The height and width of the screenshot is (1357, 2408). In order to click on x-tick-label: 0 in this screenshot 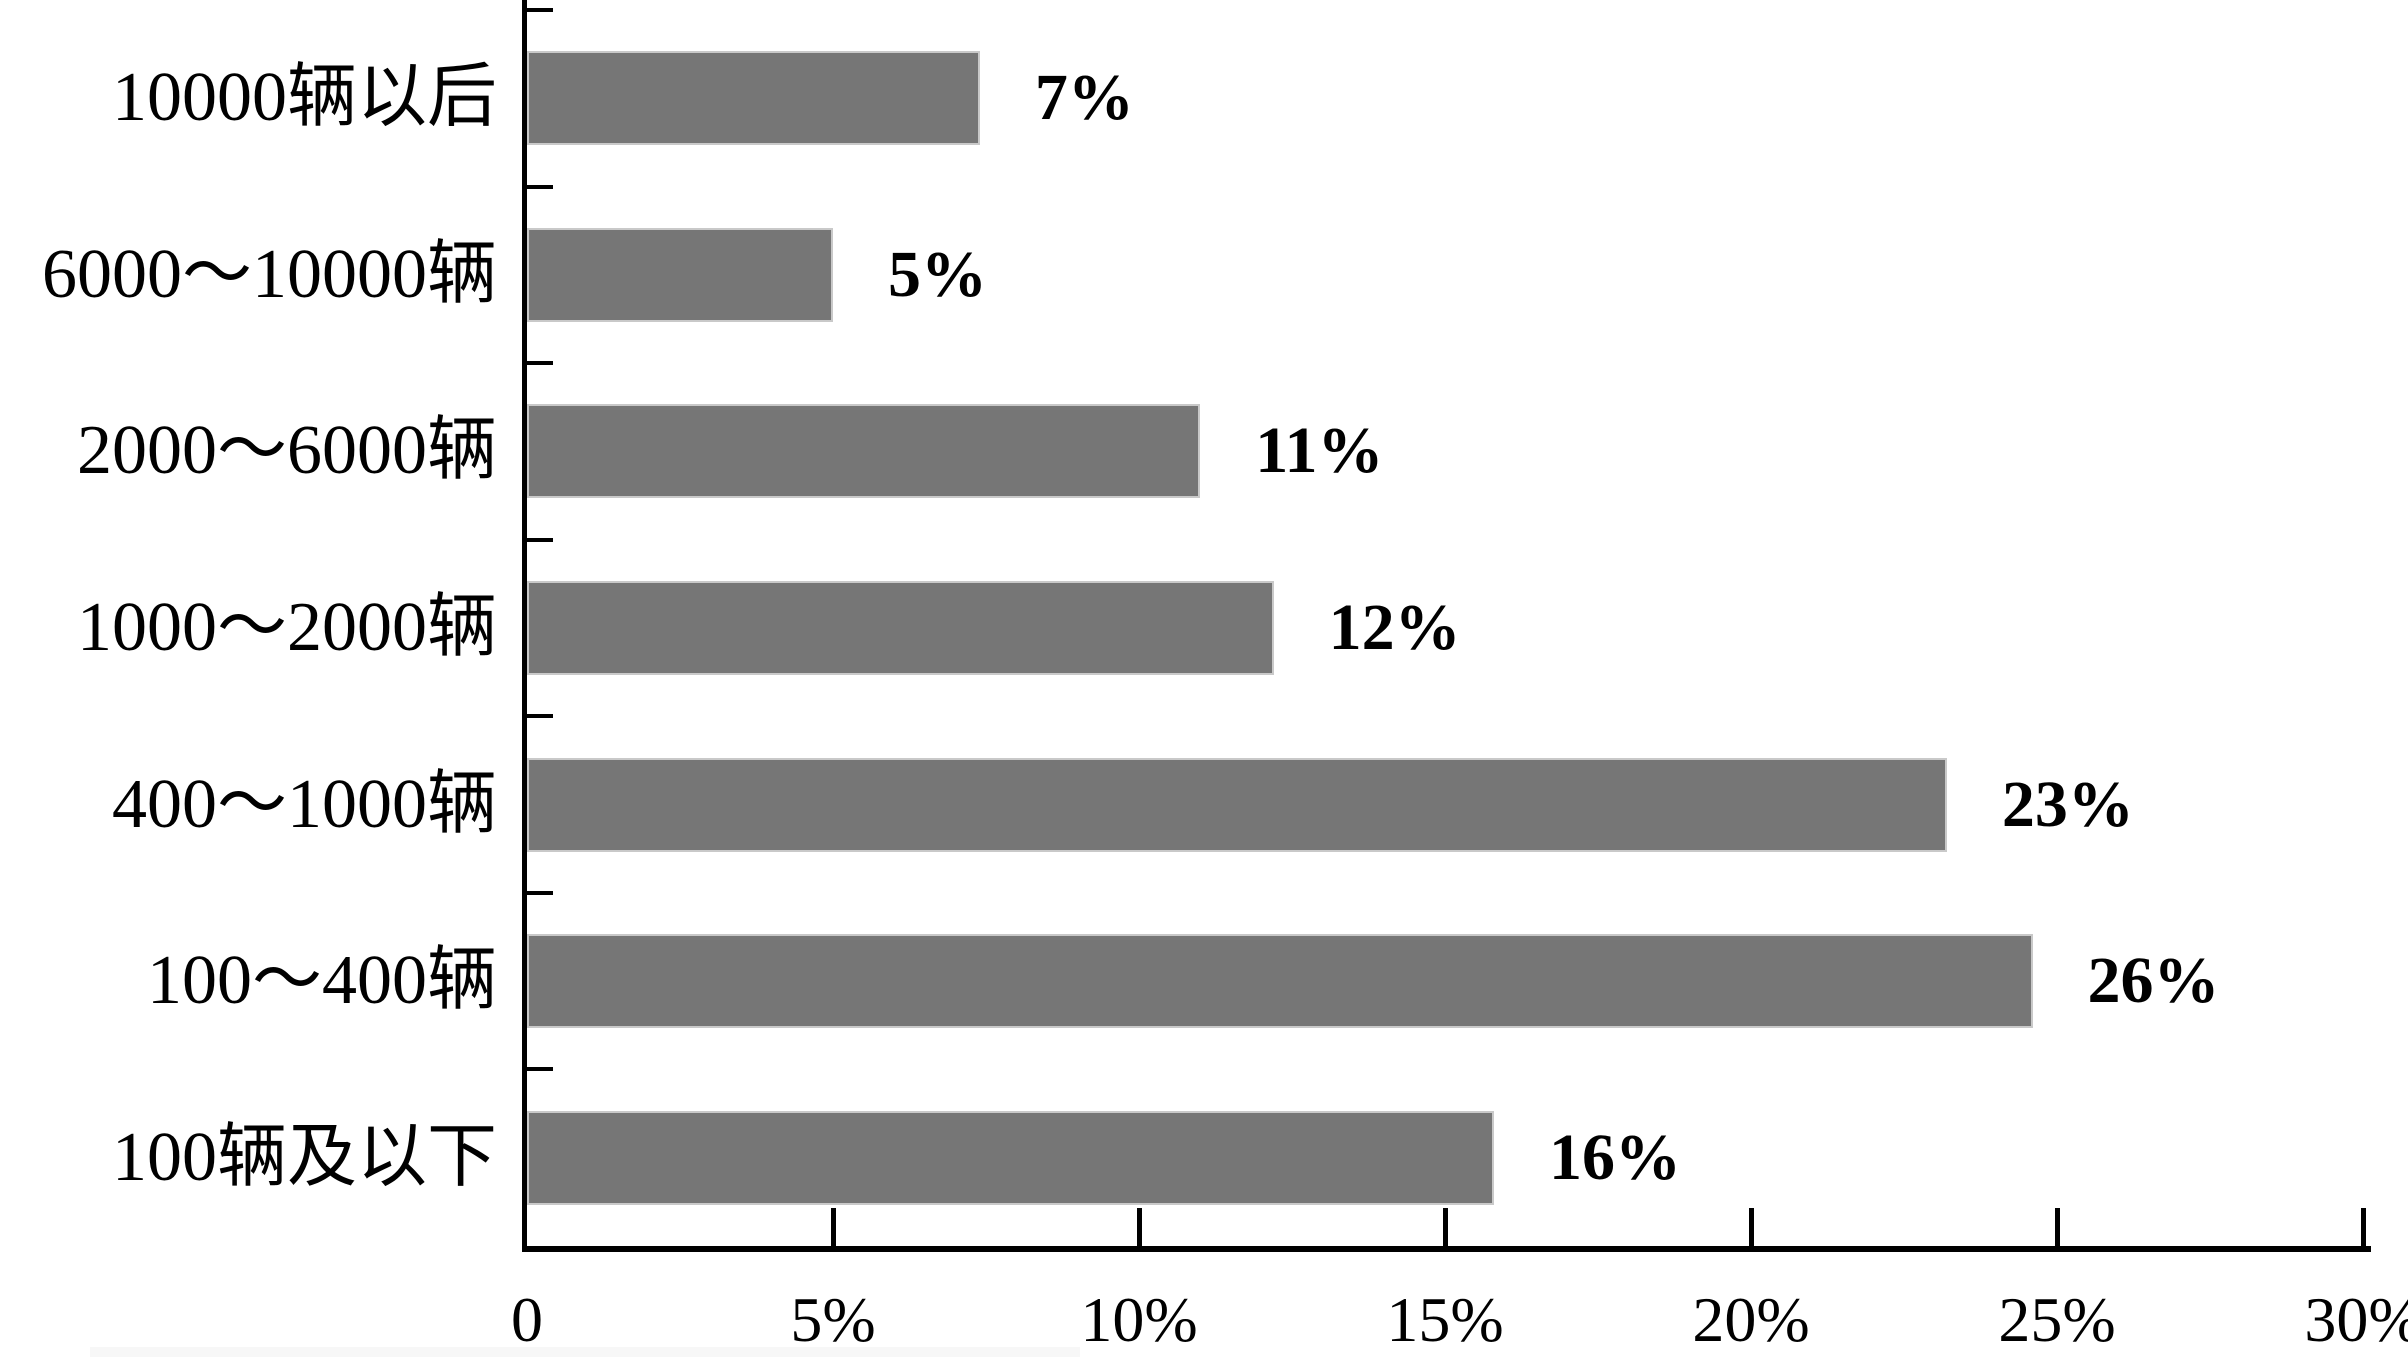, I will do `click(527, 1319)`.